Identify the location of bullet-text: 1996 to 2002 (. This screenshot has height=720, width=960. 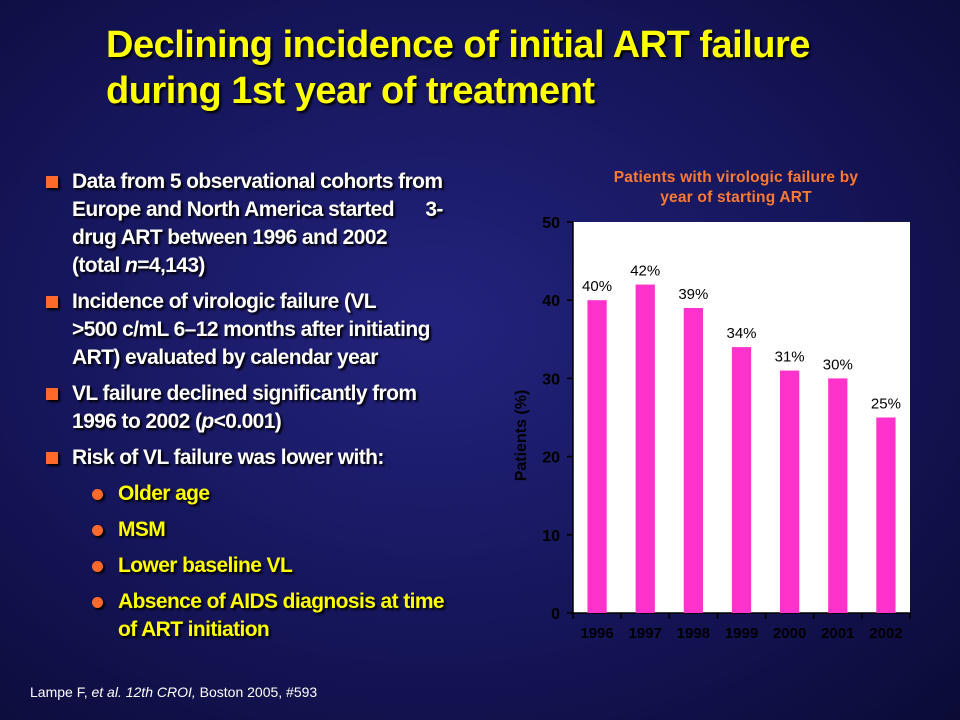
(137, 421).